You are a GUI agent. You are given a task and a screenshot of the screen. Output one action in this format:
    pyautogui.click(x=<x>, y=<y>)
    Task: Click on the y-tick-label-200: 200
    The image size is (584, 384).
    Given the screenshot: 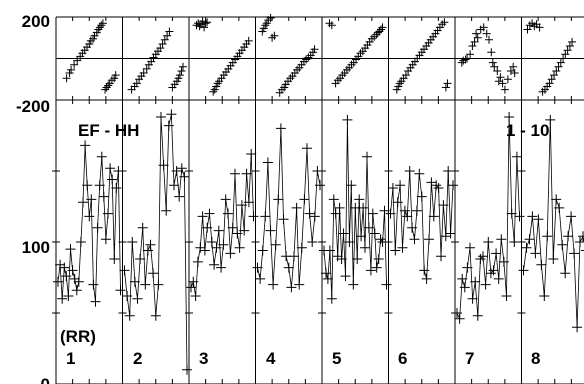 What is the action you would take?
    pyautogui.click(x=36, y=21)
    